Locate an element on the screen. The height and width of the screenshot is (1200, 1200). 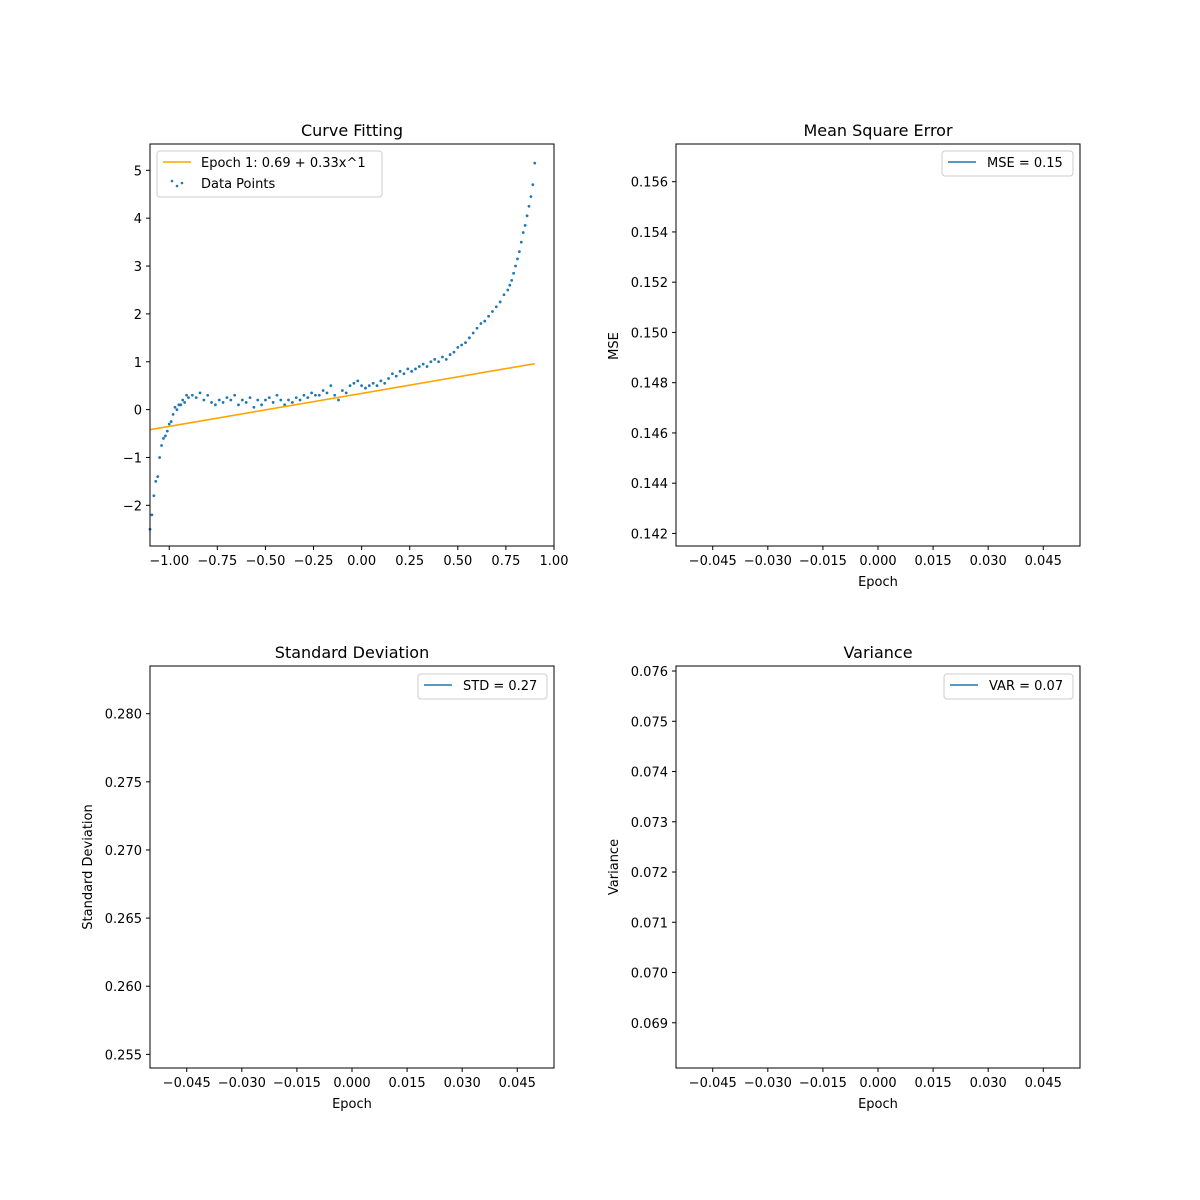
y-tick-label: 0.070 is located at coordinates (649, 974).